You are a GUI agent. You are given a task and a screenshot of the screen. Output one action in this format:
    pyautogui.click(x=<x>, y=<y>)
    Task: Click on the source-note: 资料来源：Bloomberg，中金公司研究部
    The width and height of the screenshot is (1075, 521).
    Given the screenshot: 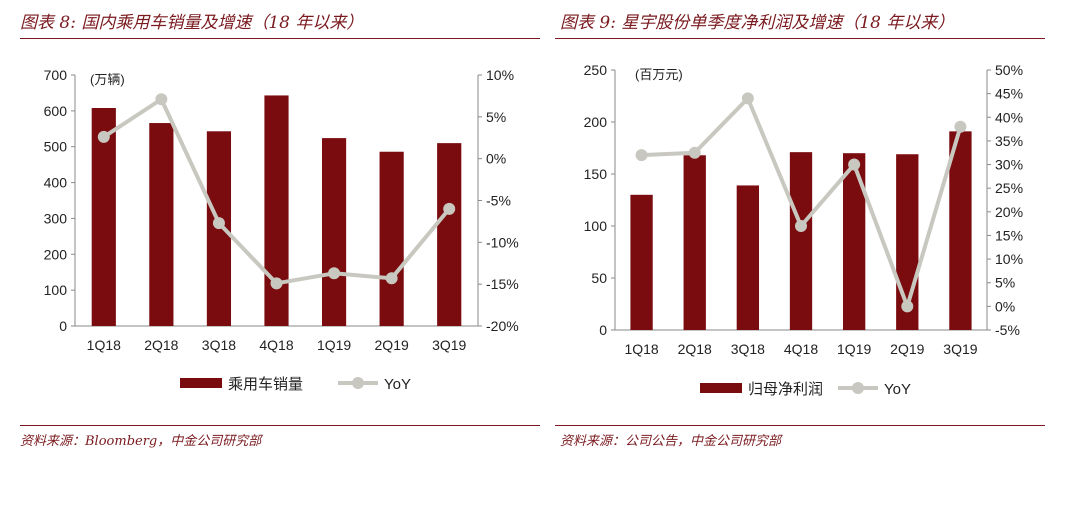 What is the action you would take?
    pyautogui.click(x=141, y=441)
    